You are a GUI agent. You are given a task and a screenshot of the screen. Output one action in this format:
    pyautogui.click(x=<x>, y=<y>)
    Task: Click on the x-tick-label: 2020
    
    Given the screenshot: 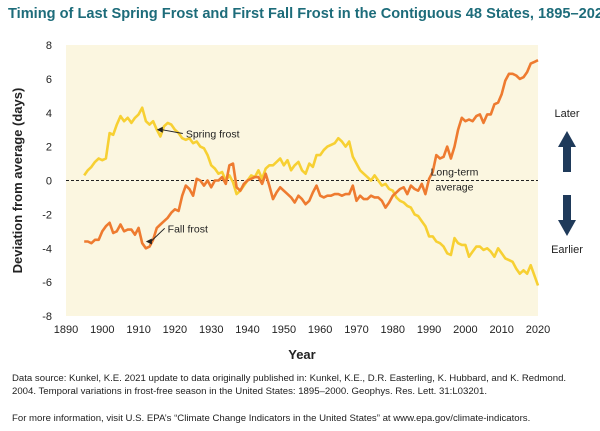 What is the action you would take?
    pyautogui.click(x=538, y=330)
    